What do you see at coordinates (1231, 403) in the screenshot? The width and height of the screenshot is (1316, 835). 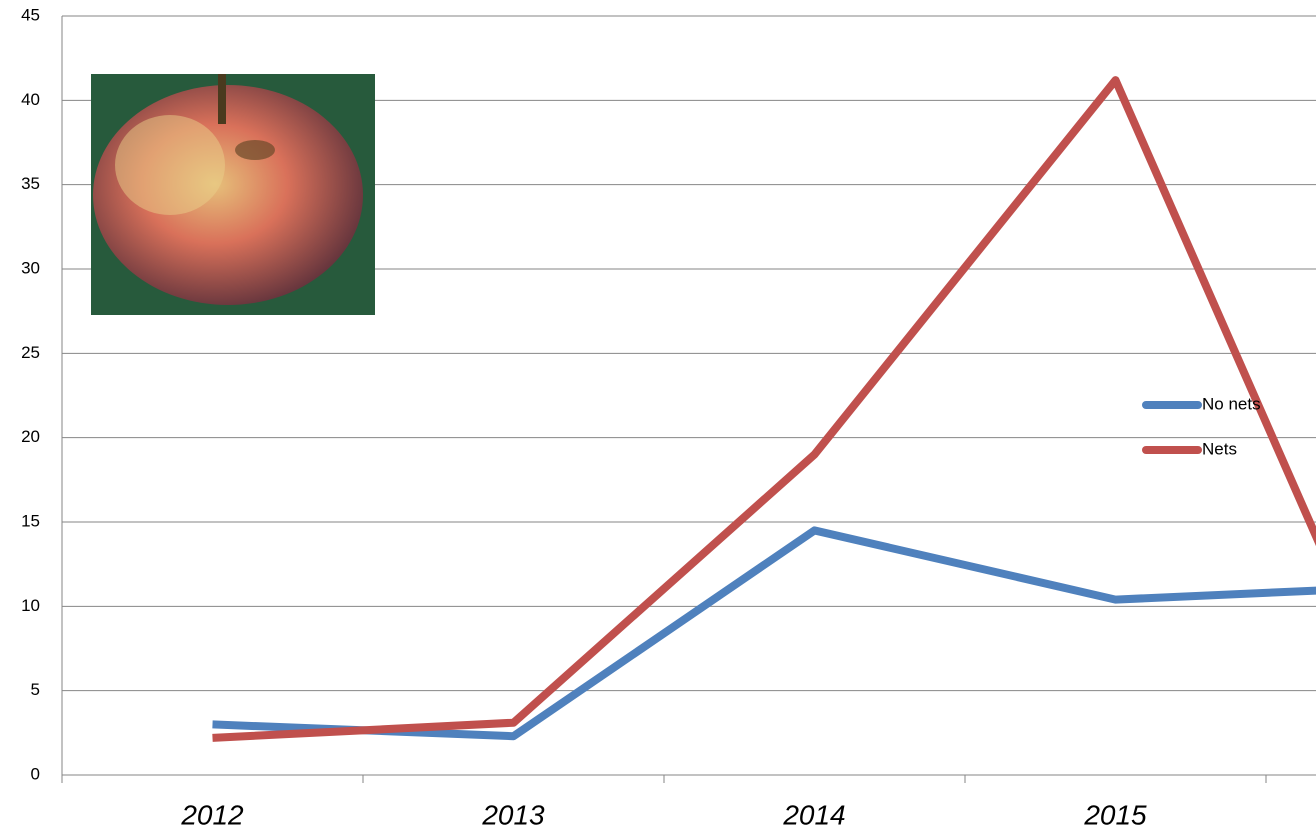 I see `legend-label: No nets` at bounding box center [1231, 403].